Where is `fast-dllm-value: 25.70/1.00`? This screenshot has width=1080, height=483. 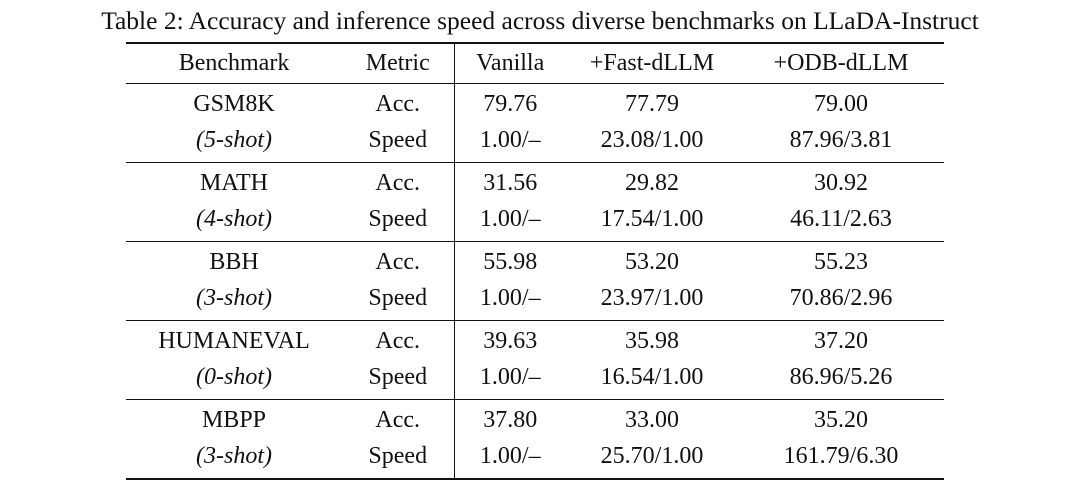 fast-dllm-value: 25.70/1.00 is located at coordinates (652, 458).